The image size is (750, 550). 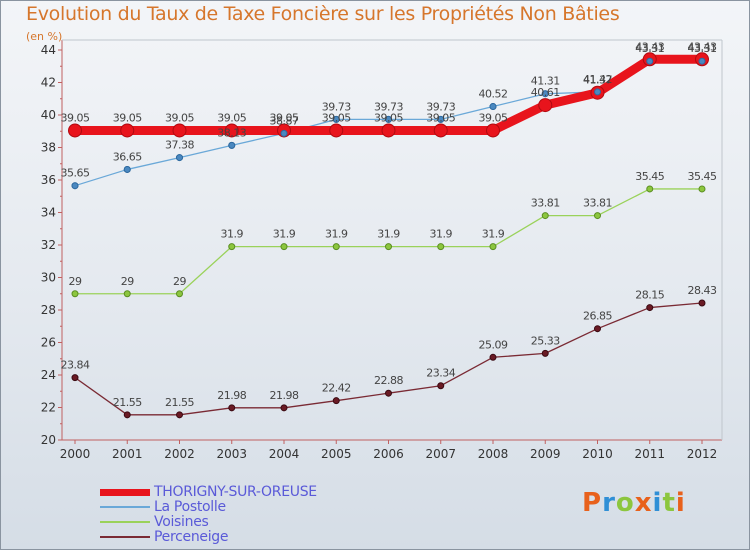 I want to click on legend-label: THORIGNY-SUR-OREUSE, so click(x=235, y=492).